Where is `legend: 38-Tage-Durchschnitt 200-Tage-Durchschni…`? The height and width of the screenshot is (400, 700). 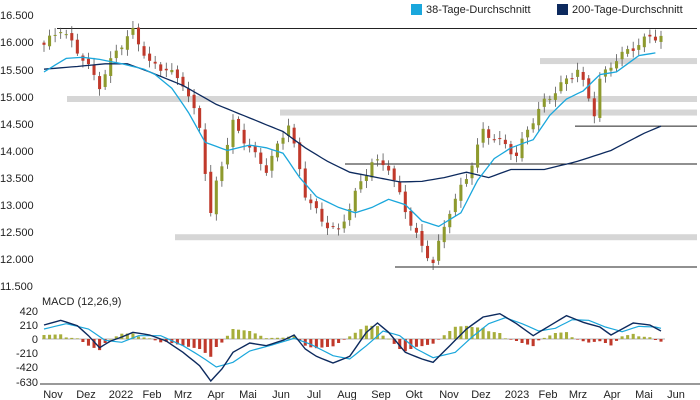
legend: 38-Tage-Durchschnitt 200-Tage-Durchschni… is located at coordinates (547, 10).